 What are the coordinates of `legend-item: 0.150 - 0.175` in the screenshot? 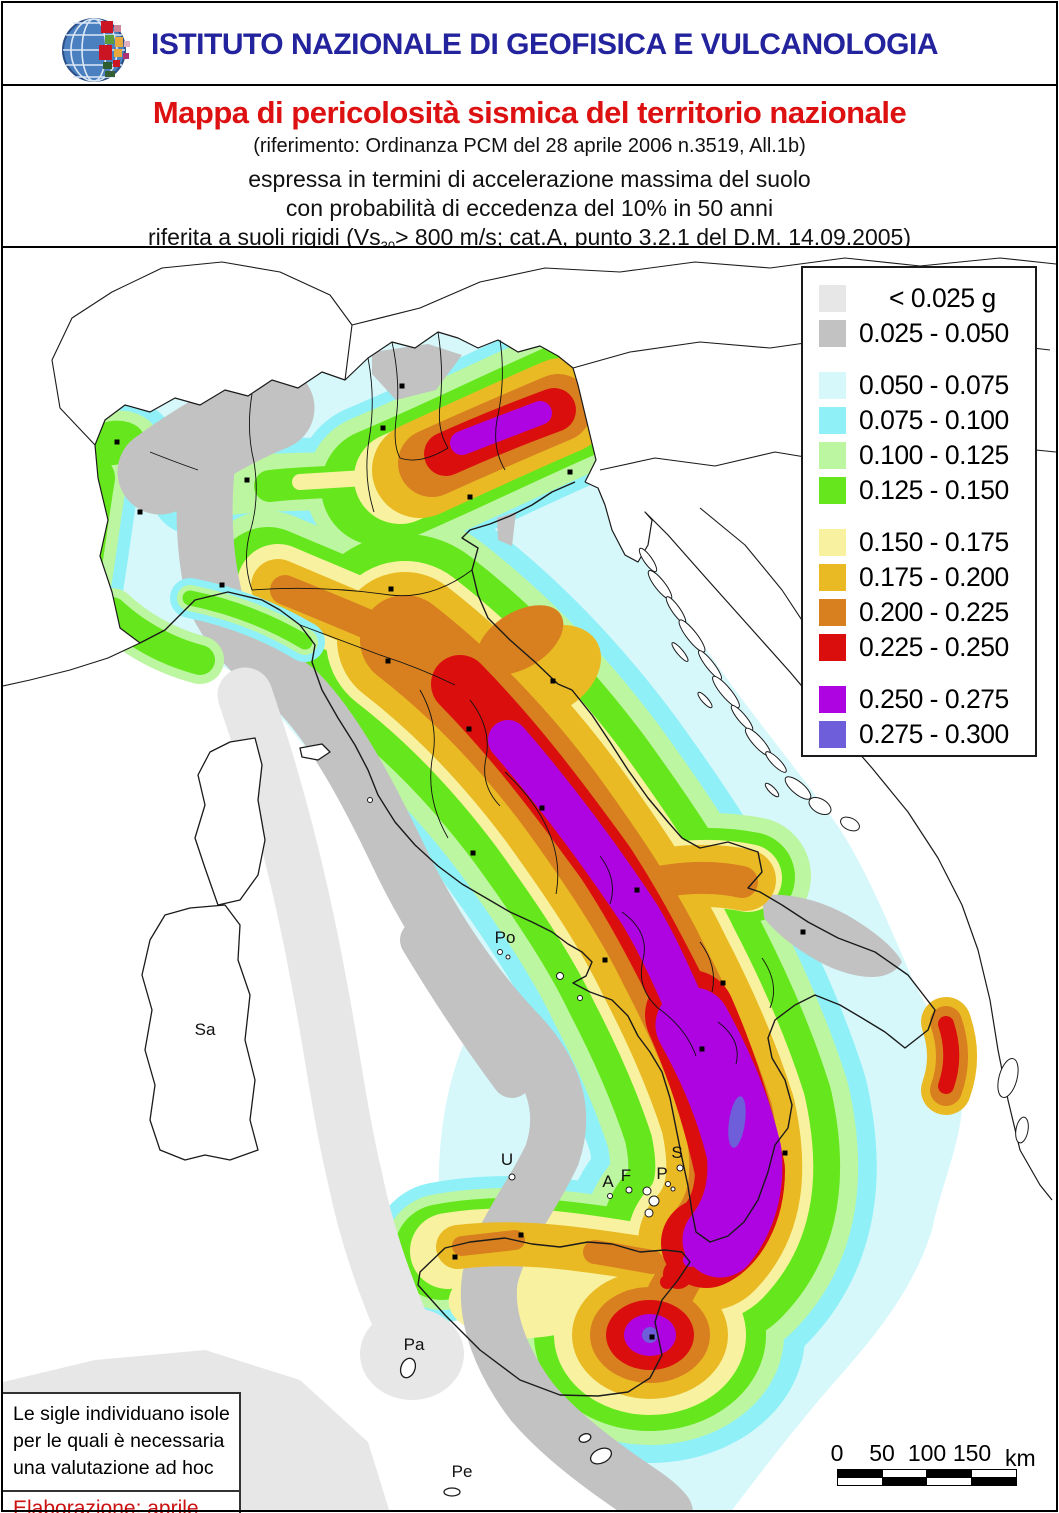 It's located at (927, 542).